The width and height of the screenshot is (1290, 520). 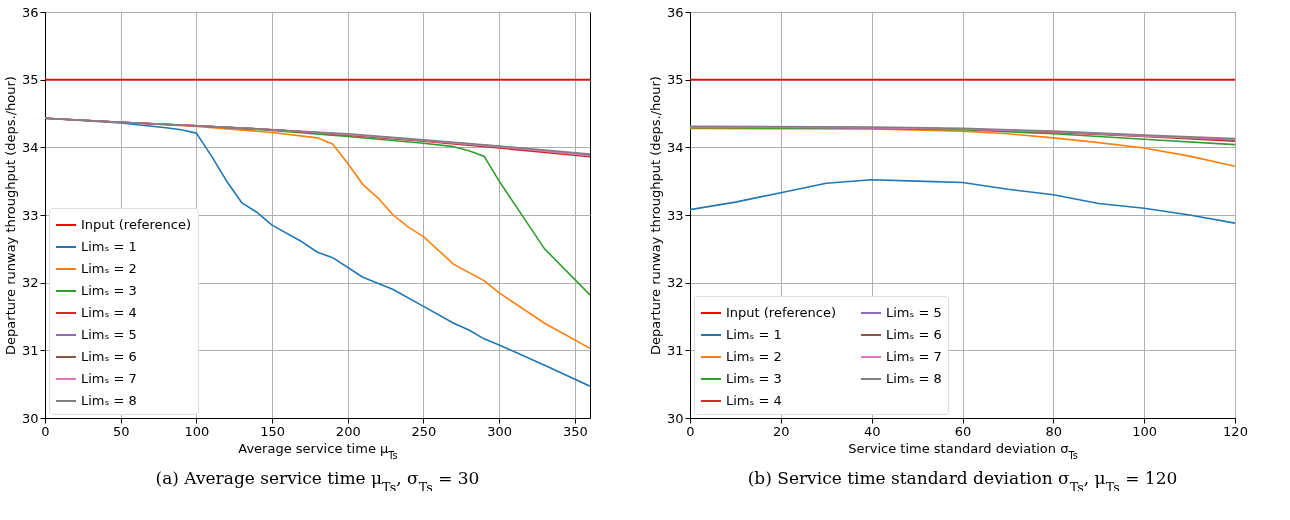 What do you see at coordinates (424, 431) in the screenshot?
I see `x-tick-label: 250` at bounding box center [424, 431].